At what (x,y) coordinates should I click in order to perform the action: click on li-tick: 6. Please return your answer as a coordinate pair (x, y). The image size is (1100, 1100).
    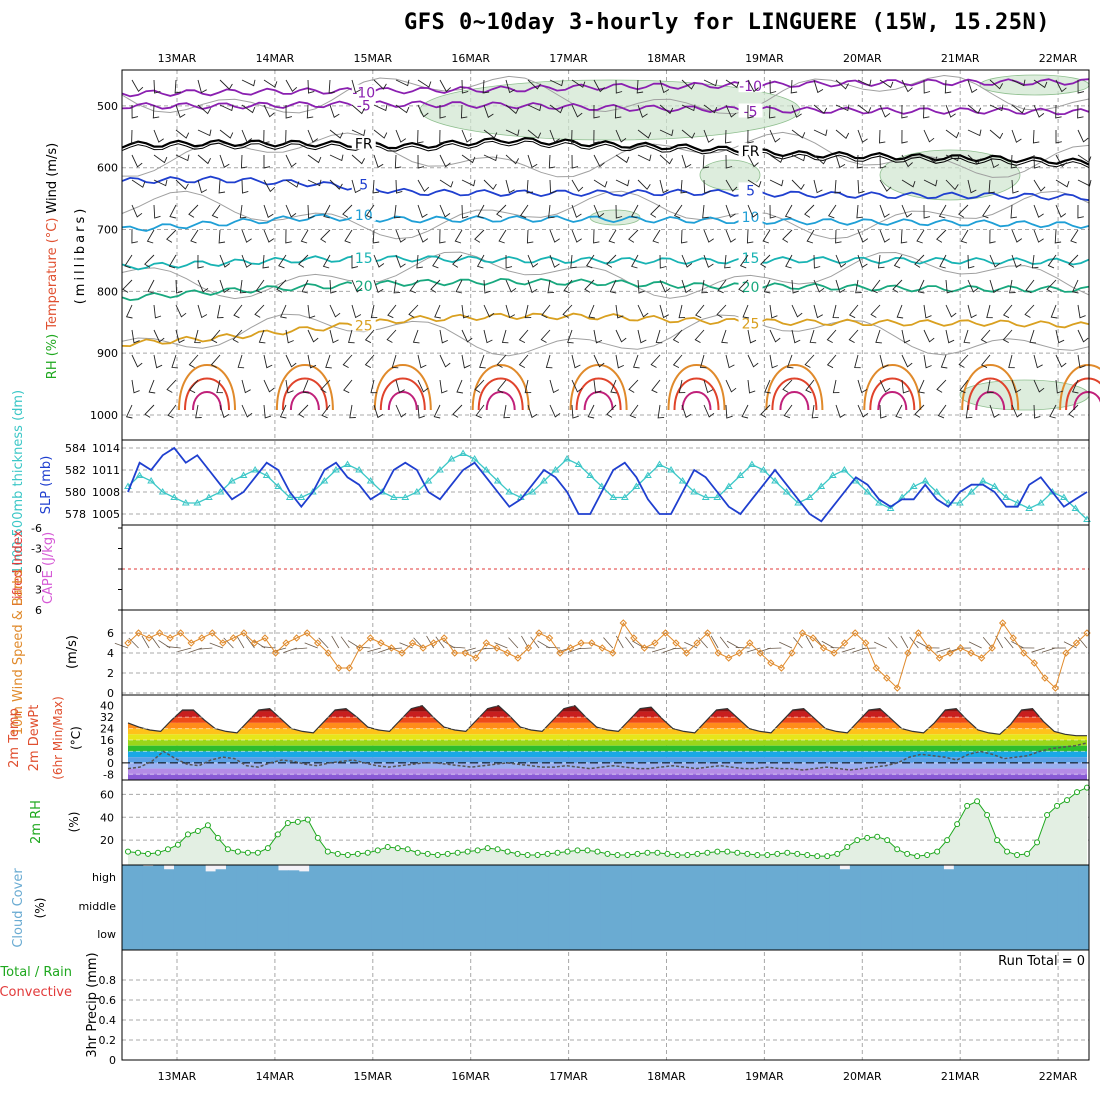
    Looking at the image, I should click on (38, 610).